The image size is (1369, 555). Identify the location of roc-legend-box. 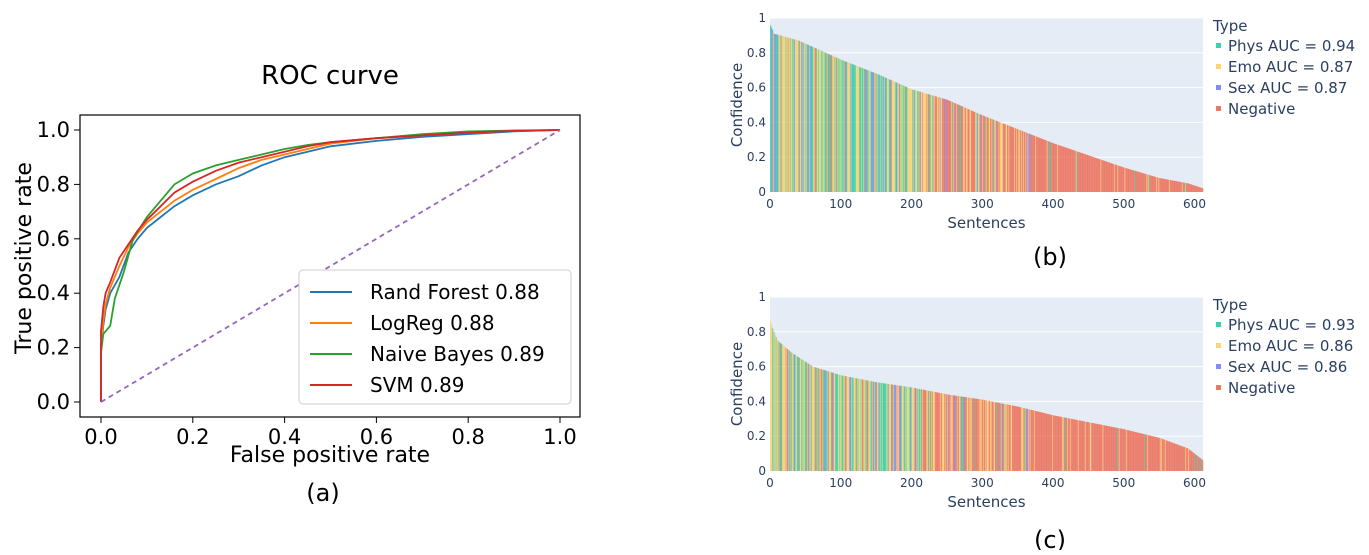
(435, 337).